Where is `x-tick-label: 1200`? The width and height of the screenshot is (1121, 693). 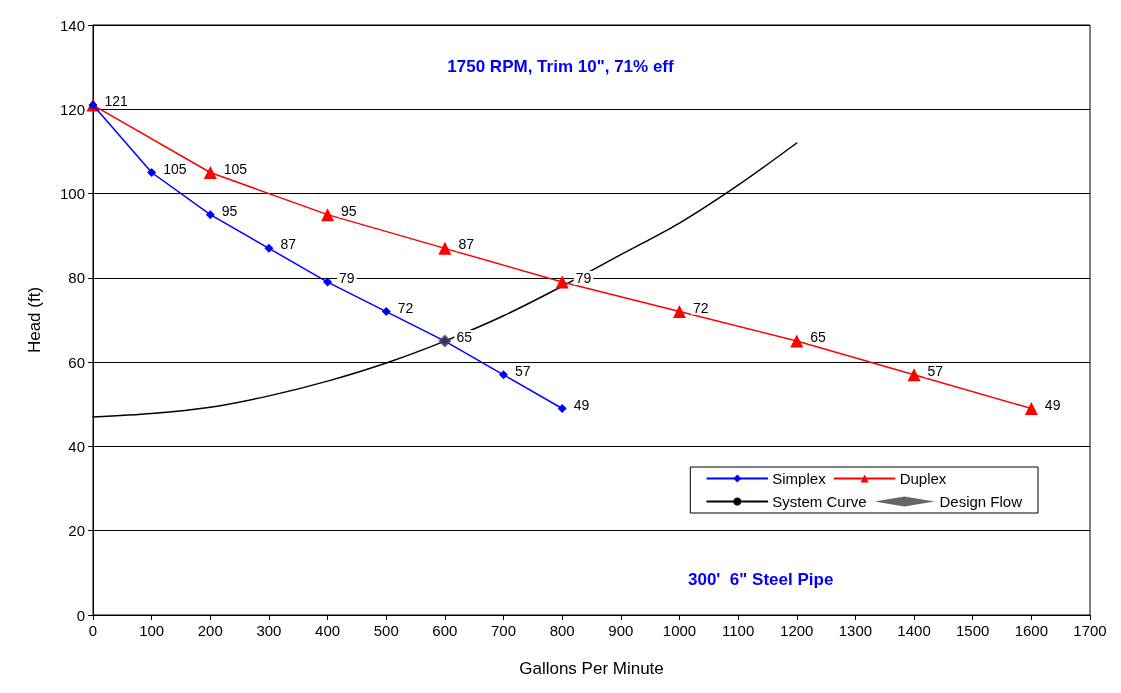 x-tick-label: 1200 is located at coordinates (797, 630).